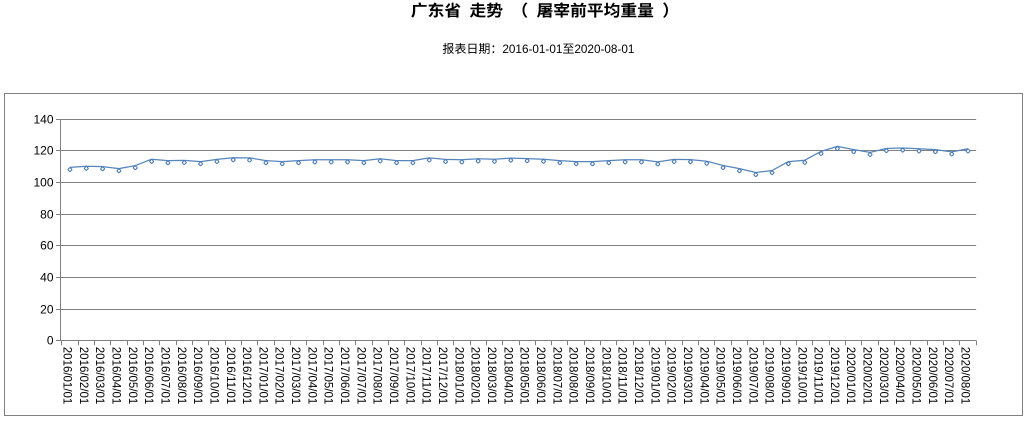  I want to click on svg-text: 2020/06/01, so click(933, 376).